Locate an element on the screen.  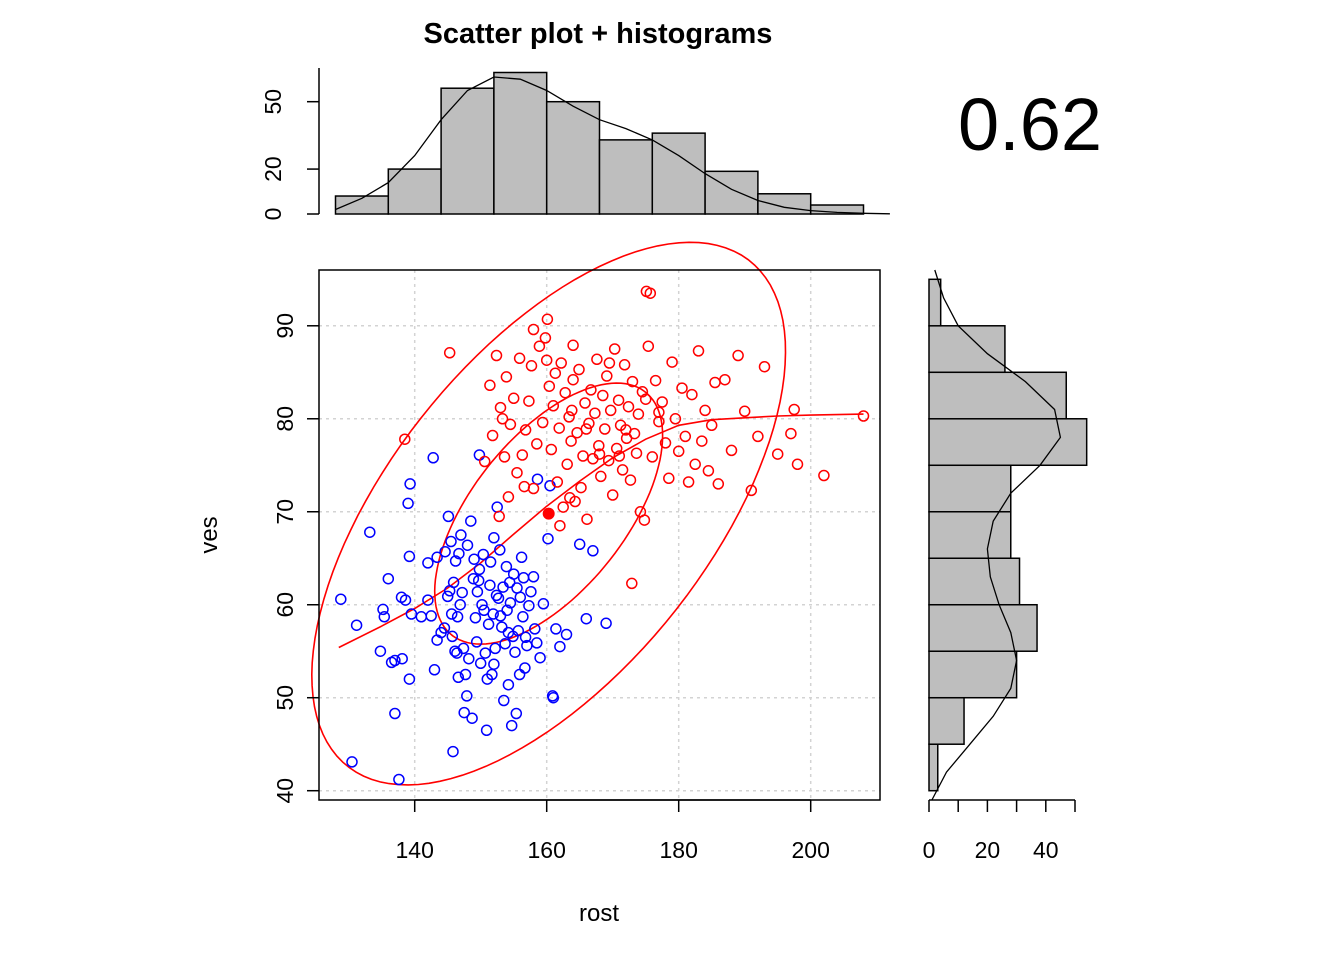
x-tick-label: 20 is located at coordinates (988, 850).